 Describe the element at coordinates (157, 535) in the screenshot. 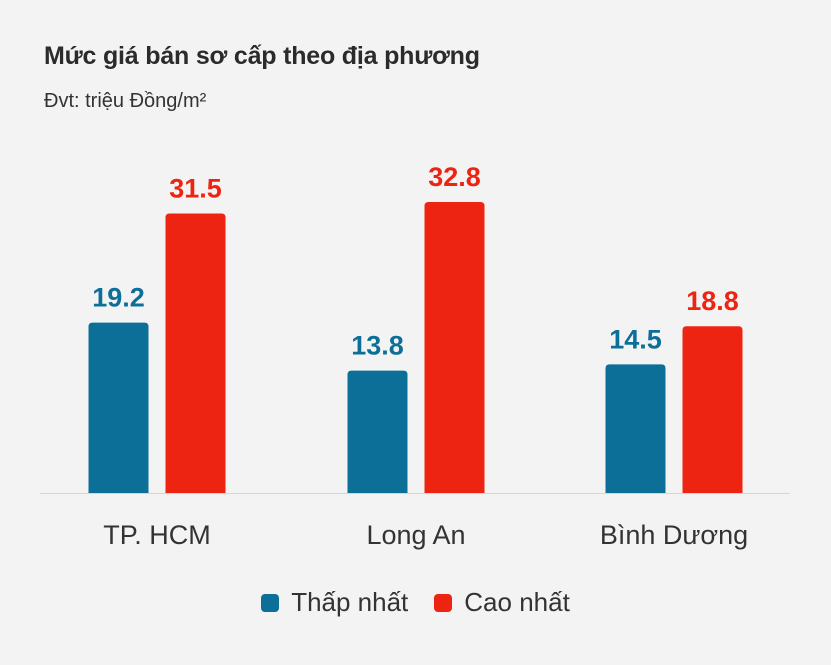

I see `category-label-0: TP. HCM` at that location.